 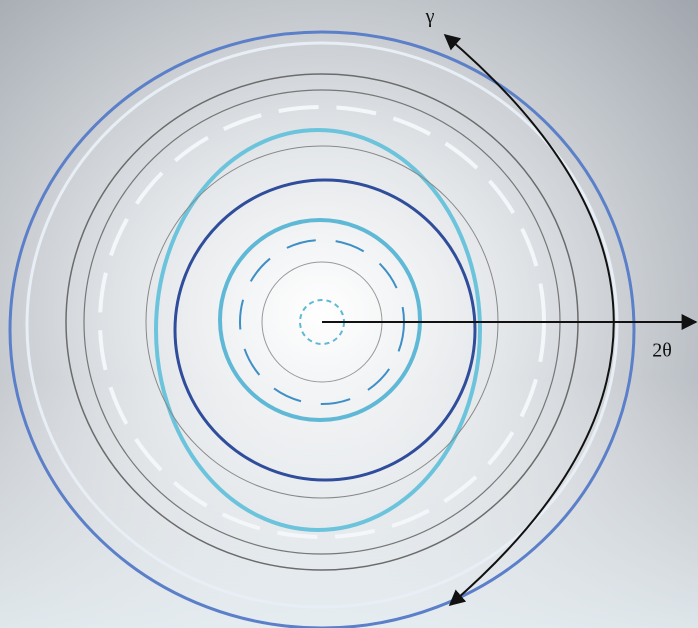 I want to click on two-theta-label: 2θ, so click(x=662, y=351).